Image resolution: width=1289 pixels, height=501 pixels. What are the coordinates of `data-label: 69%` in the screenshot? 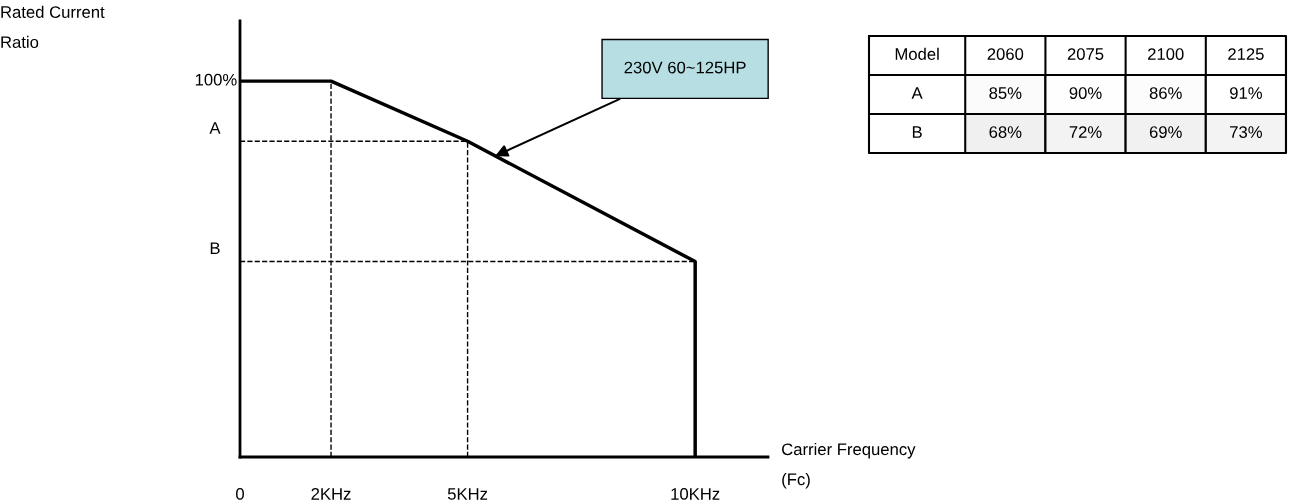 It's located at (1165, 132).